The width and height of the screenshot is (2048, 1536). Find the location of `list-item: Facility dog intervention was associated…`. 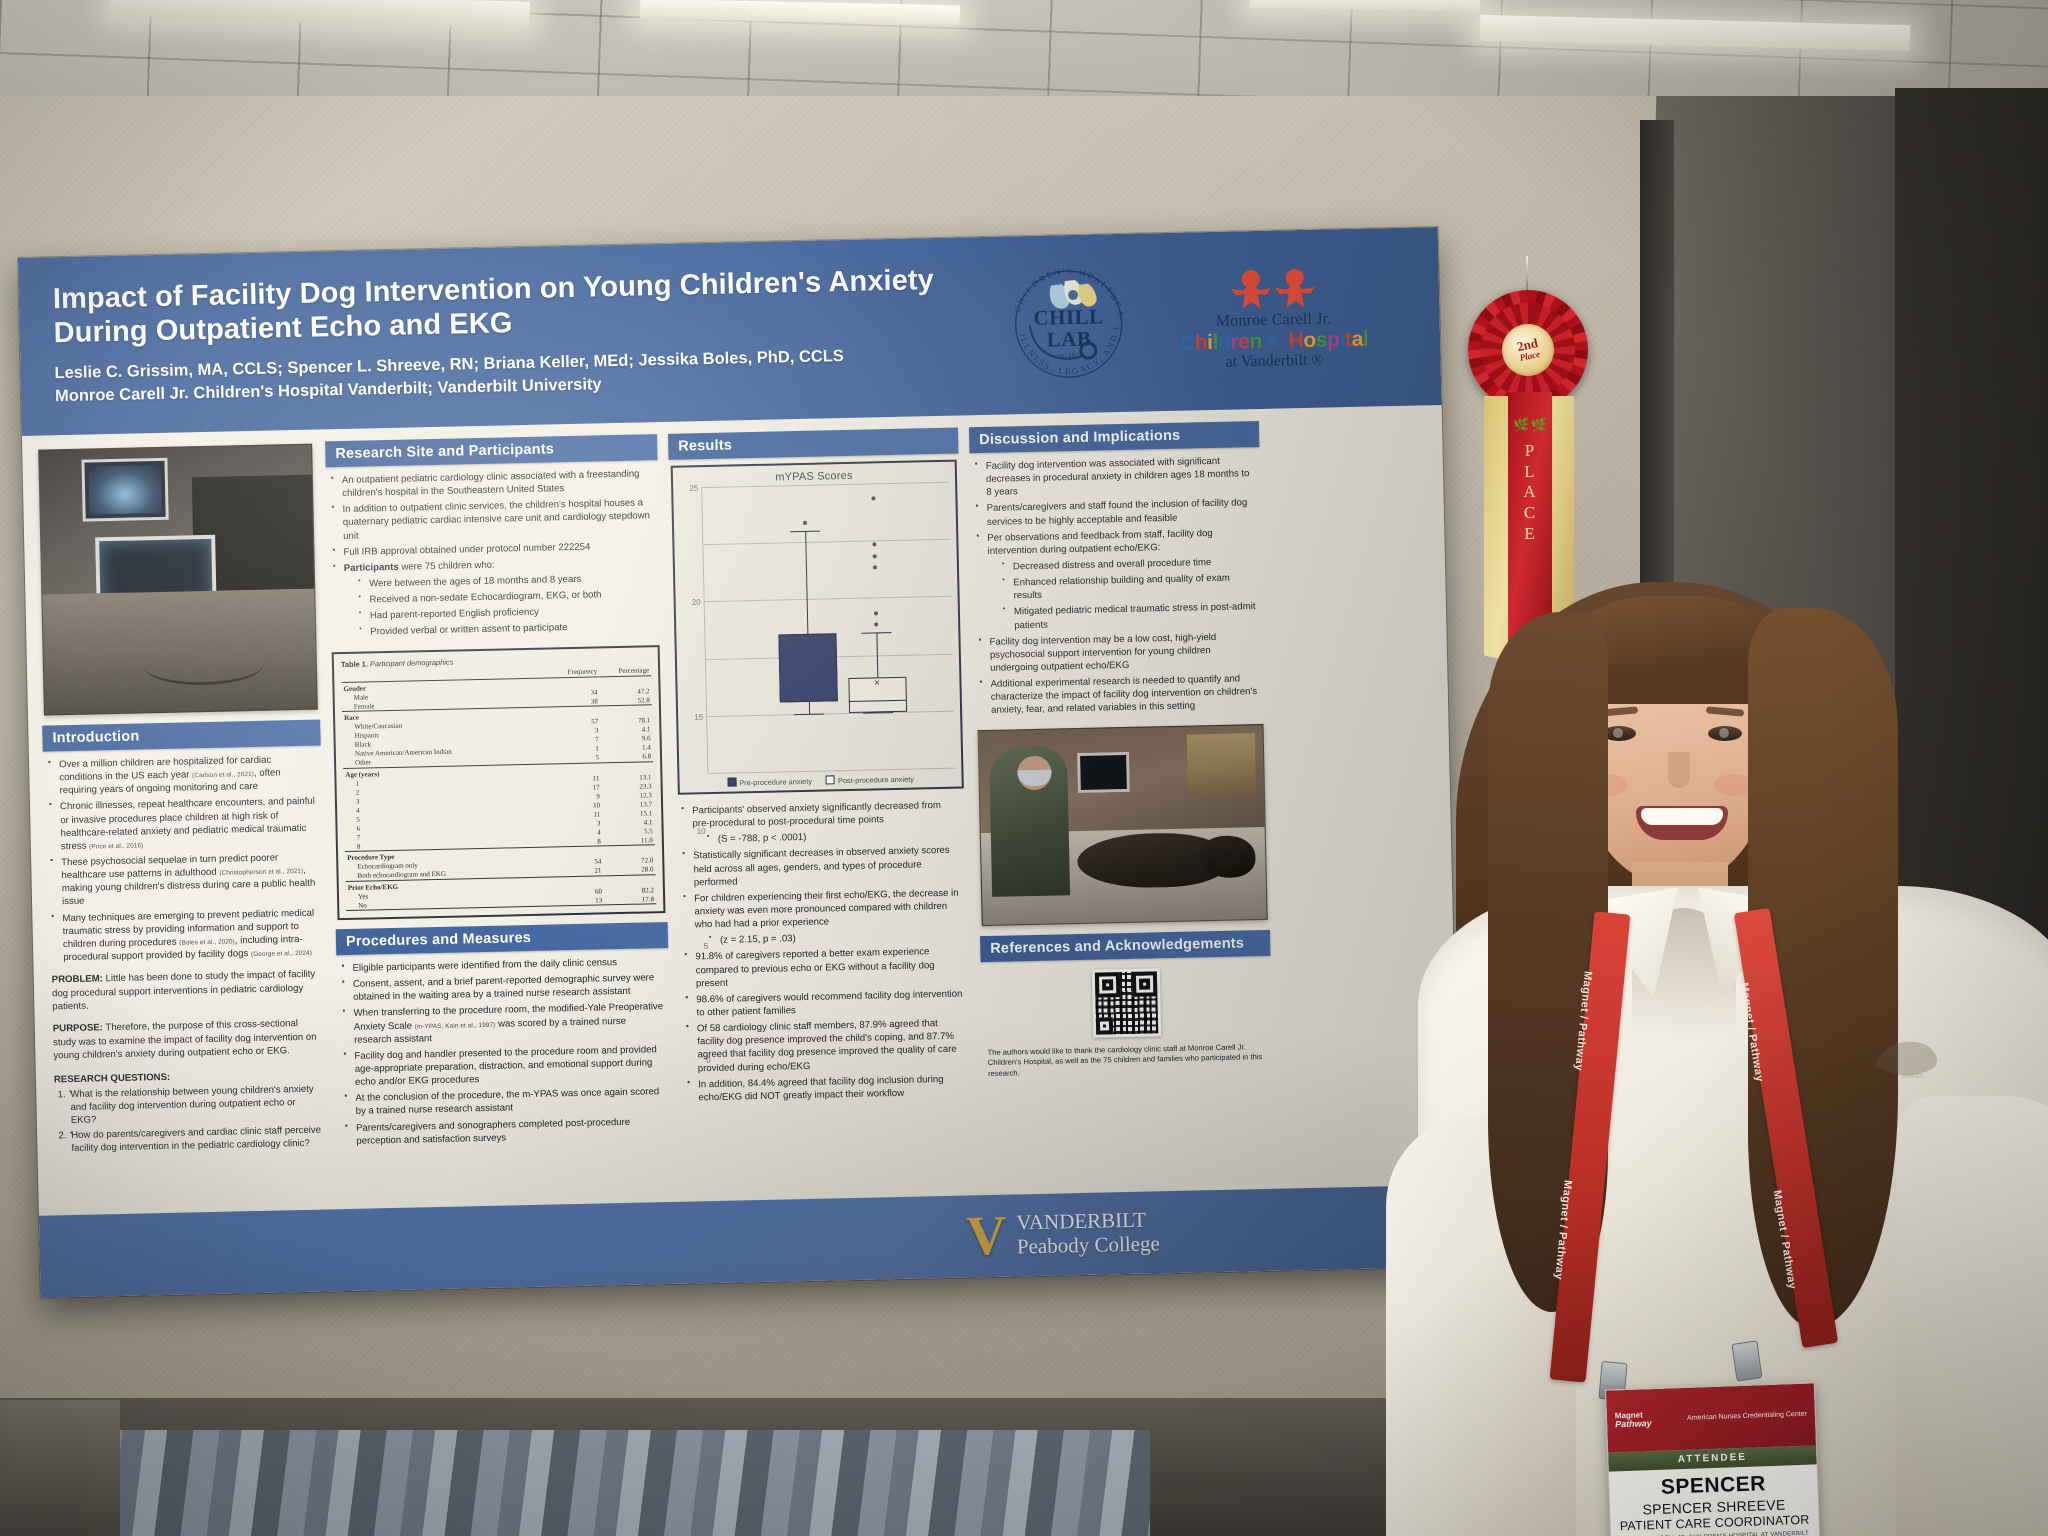

list-item: Facility dog intervention was associated… is located at coordinates (1114, 477).